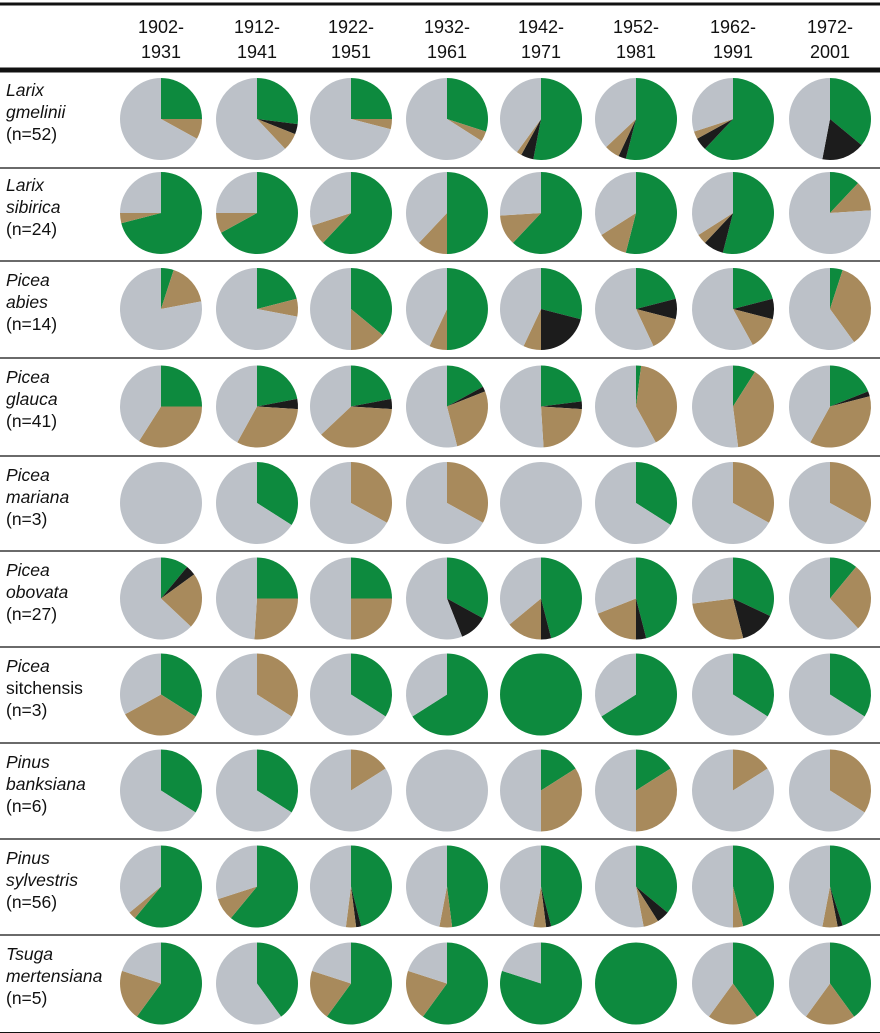  I want to click on row-label-sample-size: (n=14), so click(31, 324).